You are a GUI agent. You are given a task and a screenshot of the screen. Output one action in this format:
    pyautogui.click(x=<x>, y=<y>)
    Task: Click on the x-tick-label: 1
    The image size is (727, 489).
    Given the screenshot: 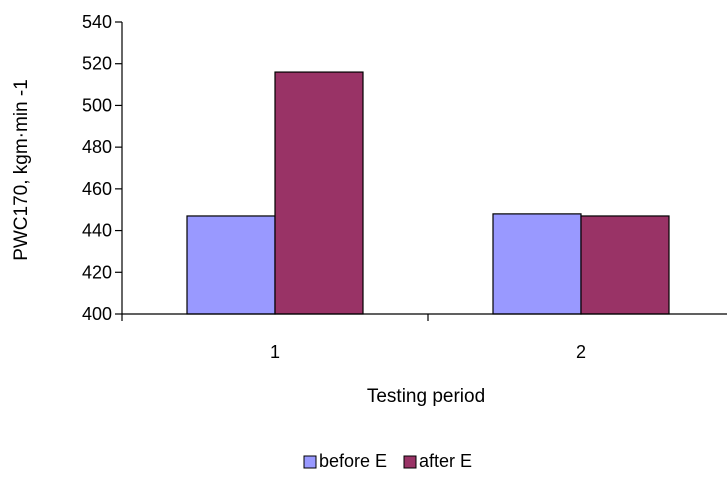 What is the action you would take?
    pyautogui.click(x=275, y=352)
    